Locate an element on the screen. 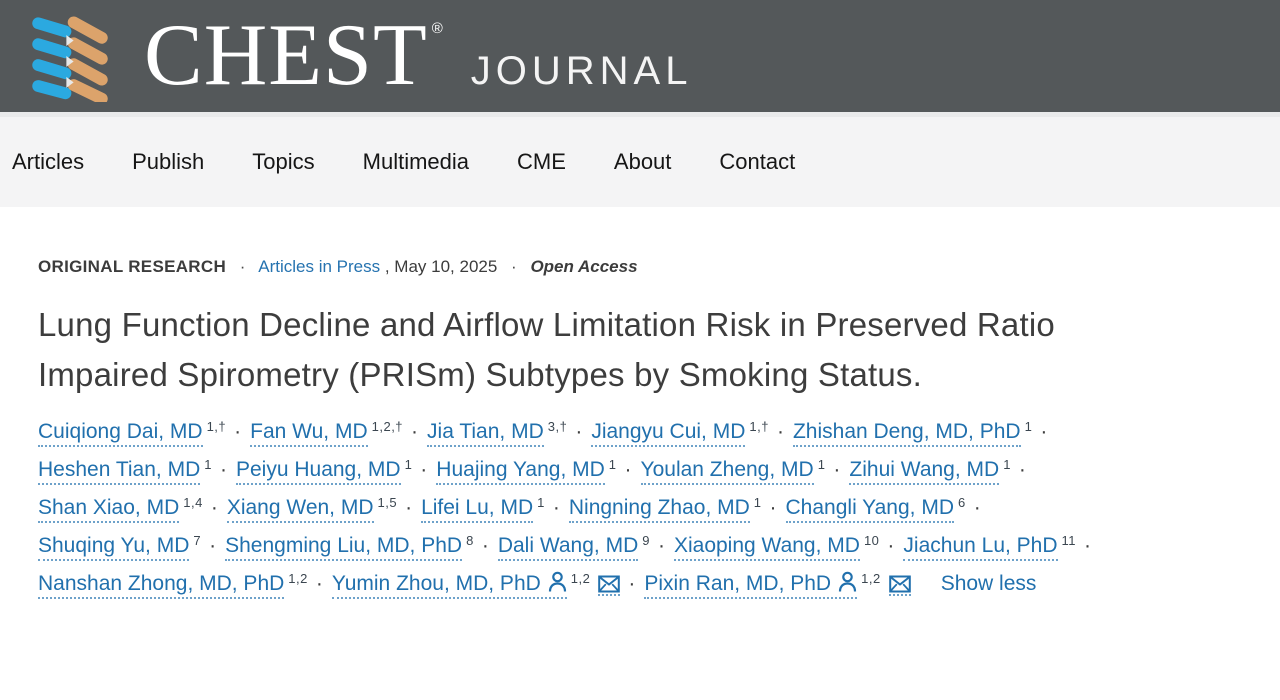 The width and height of the screenshot is (1280, 700). nav-item-contact: Contact is located at coordinates (757, 161).